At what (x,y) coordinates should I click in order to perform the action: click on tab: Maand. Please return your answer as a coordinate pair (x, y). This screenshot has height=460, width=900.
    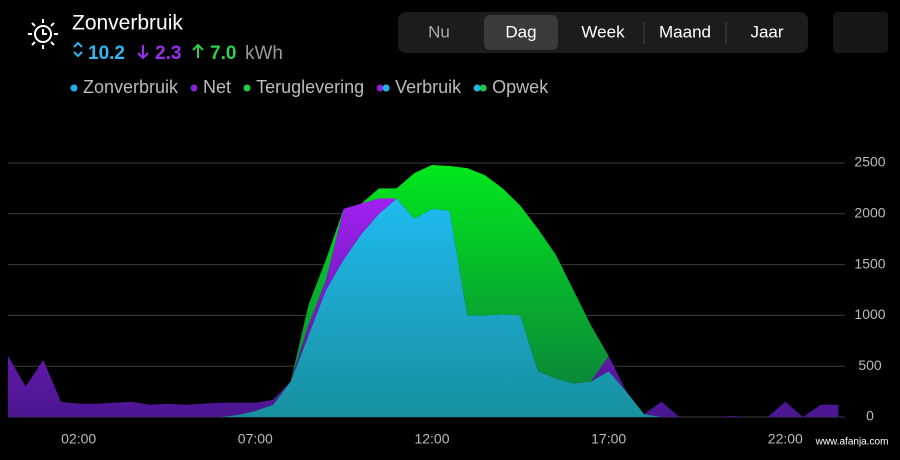
    Looking at the image, I should click on (685, 31).